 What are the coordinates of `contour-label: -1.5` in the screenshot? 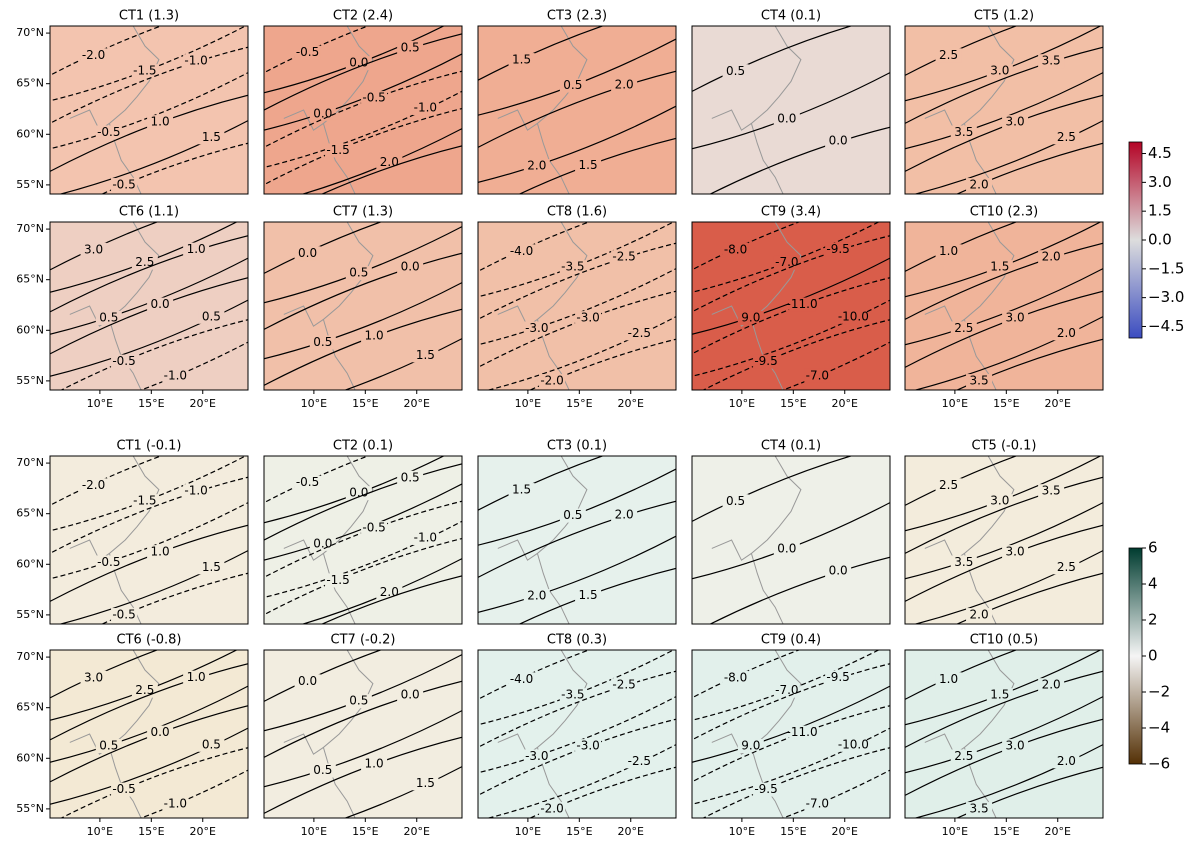 It's located at (144, 501).